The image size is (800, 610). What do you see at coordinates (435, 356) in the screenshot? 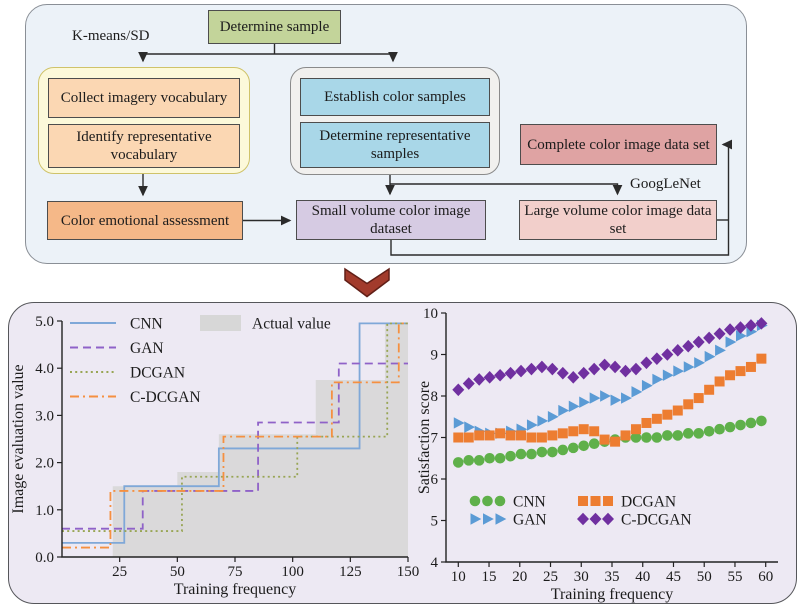
I see `y-tick-label: 9` at bounding box center [435, 356].